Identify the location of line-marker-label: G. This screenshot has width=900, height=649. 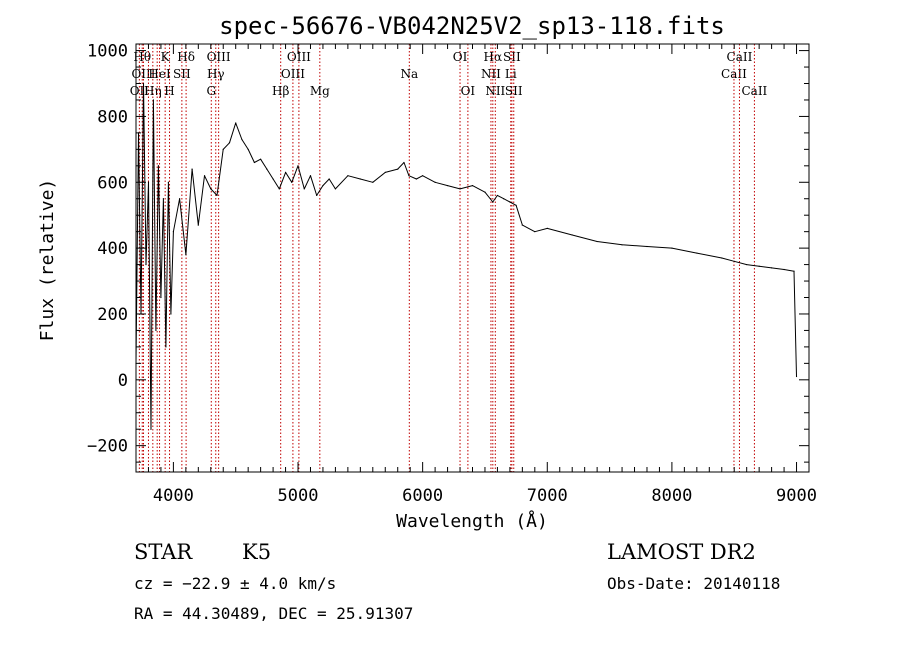
(211, 91).